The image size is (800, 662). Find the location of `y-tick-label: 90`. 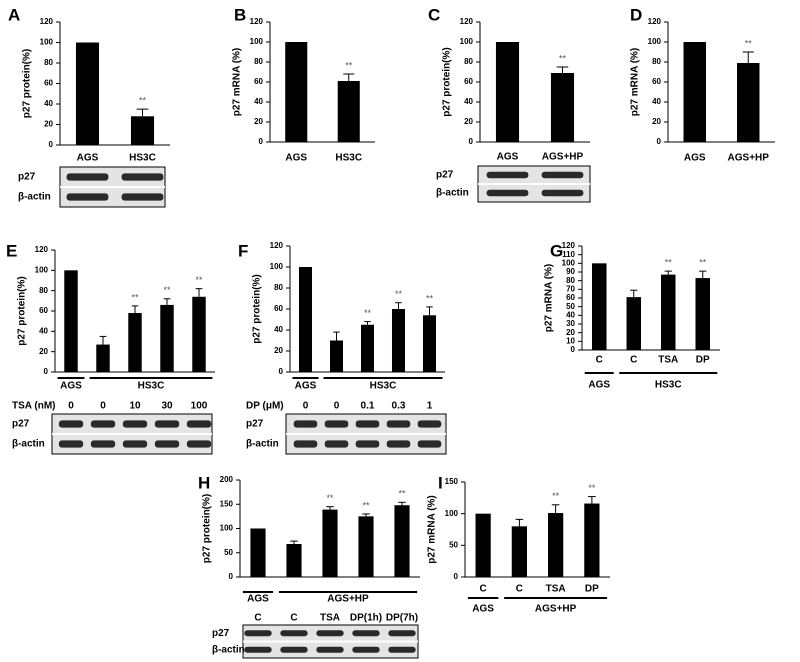

y-tick-label: 90 is located at coordinates (570, 271).